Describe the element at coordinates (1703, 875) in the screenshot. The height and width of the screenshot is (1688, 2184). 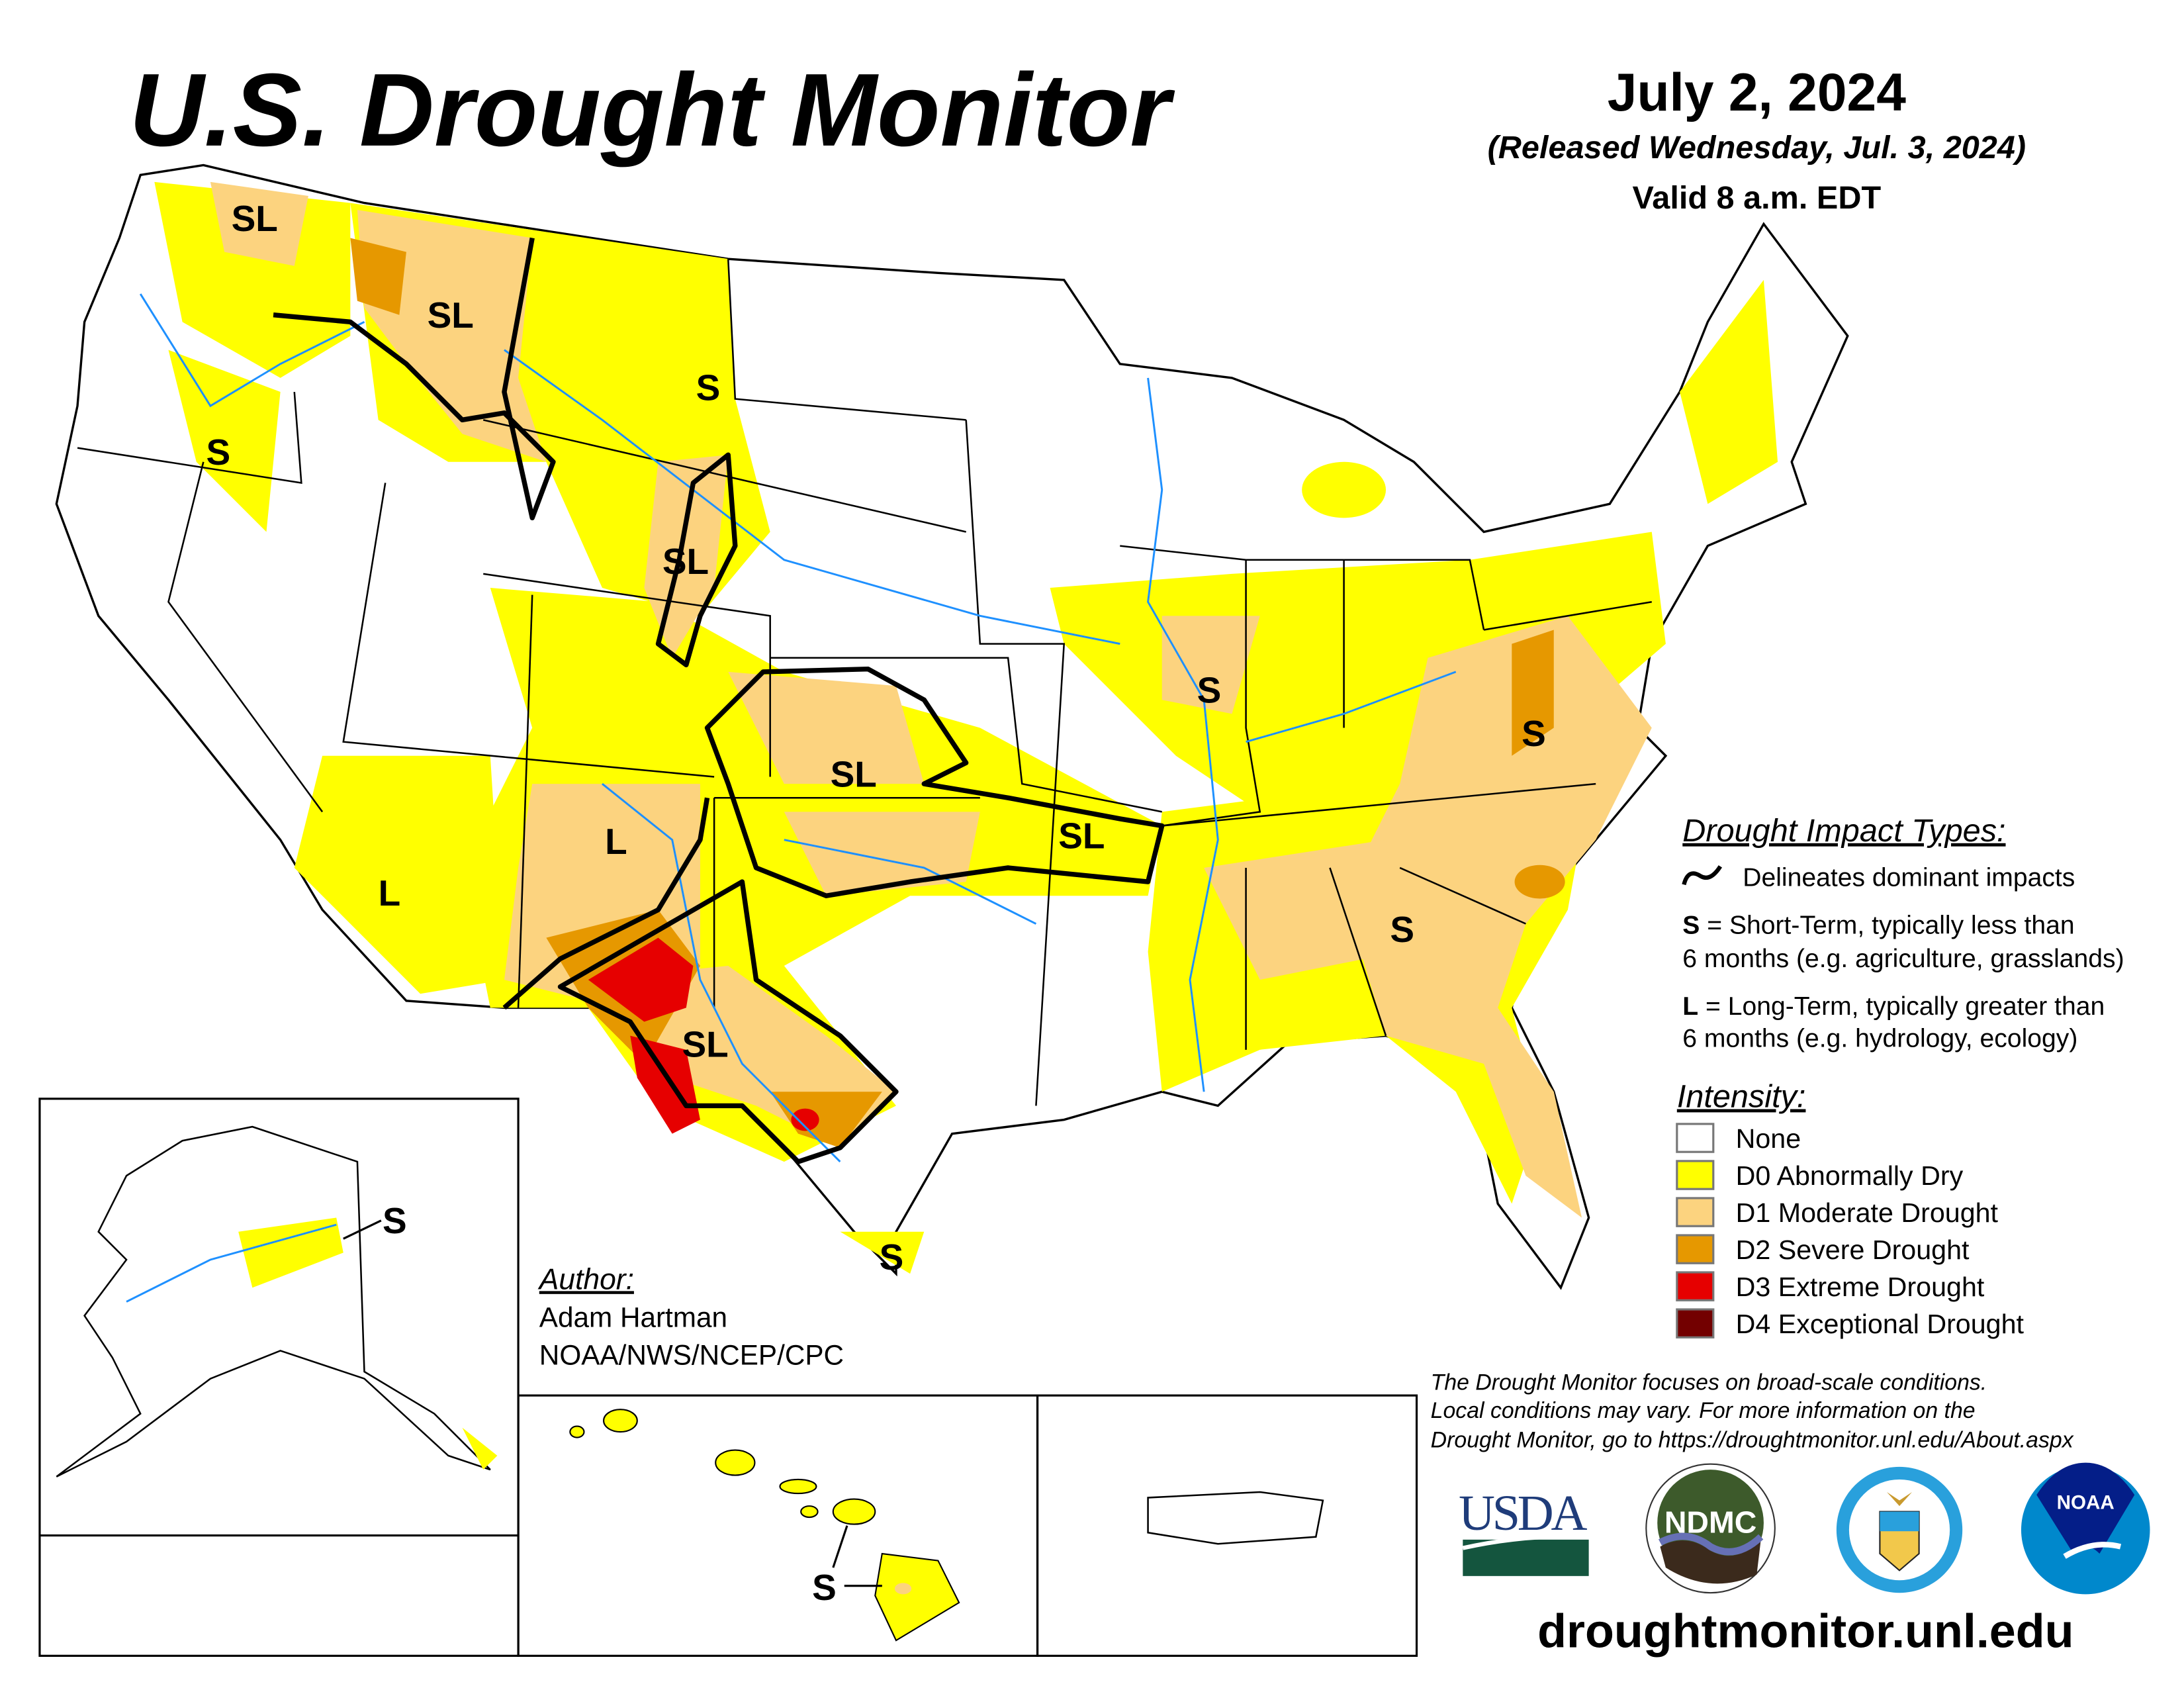
I see `boundary-line-icon` at that location.